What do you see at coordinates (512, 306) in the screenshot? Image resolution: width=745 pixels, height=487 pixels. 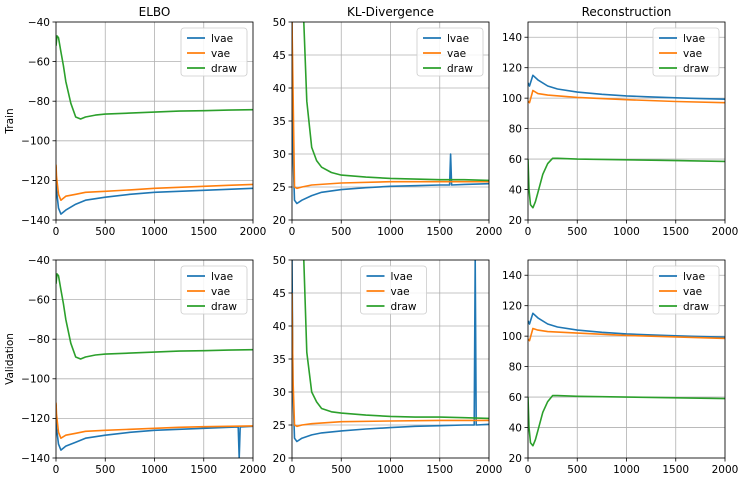 I see `y-tick-label: 120` at bounding box center [512, 306].